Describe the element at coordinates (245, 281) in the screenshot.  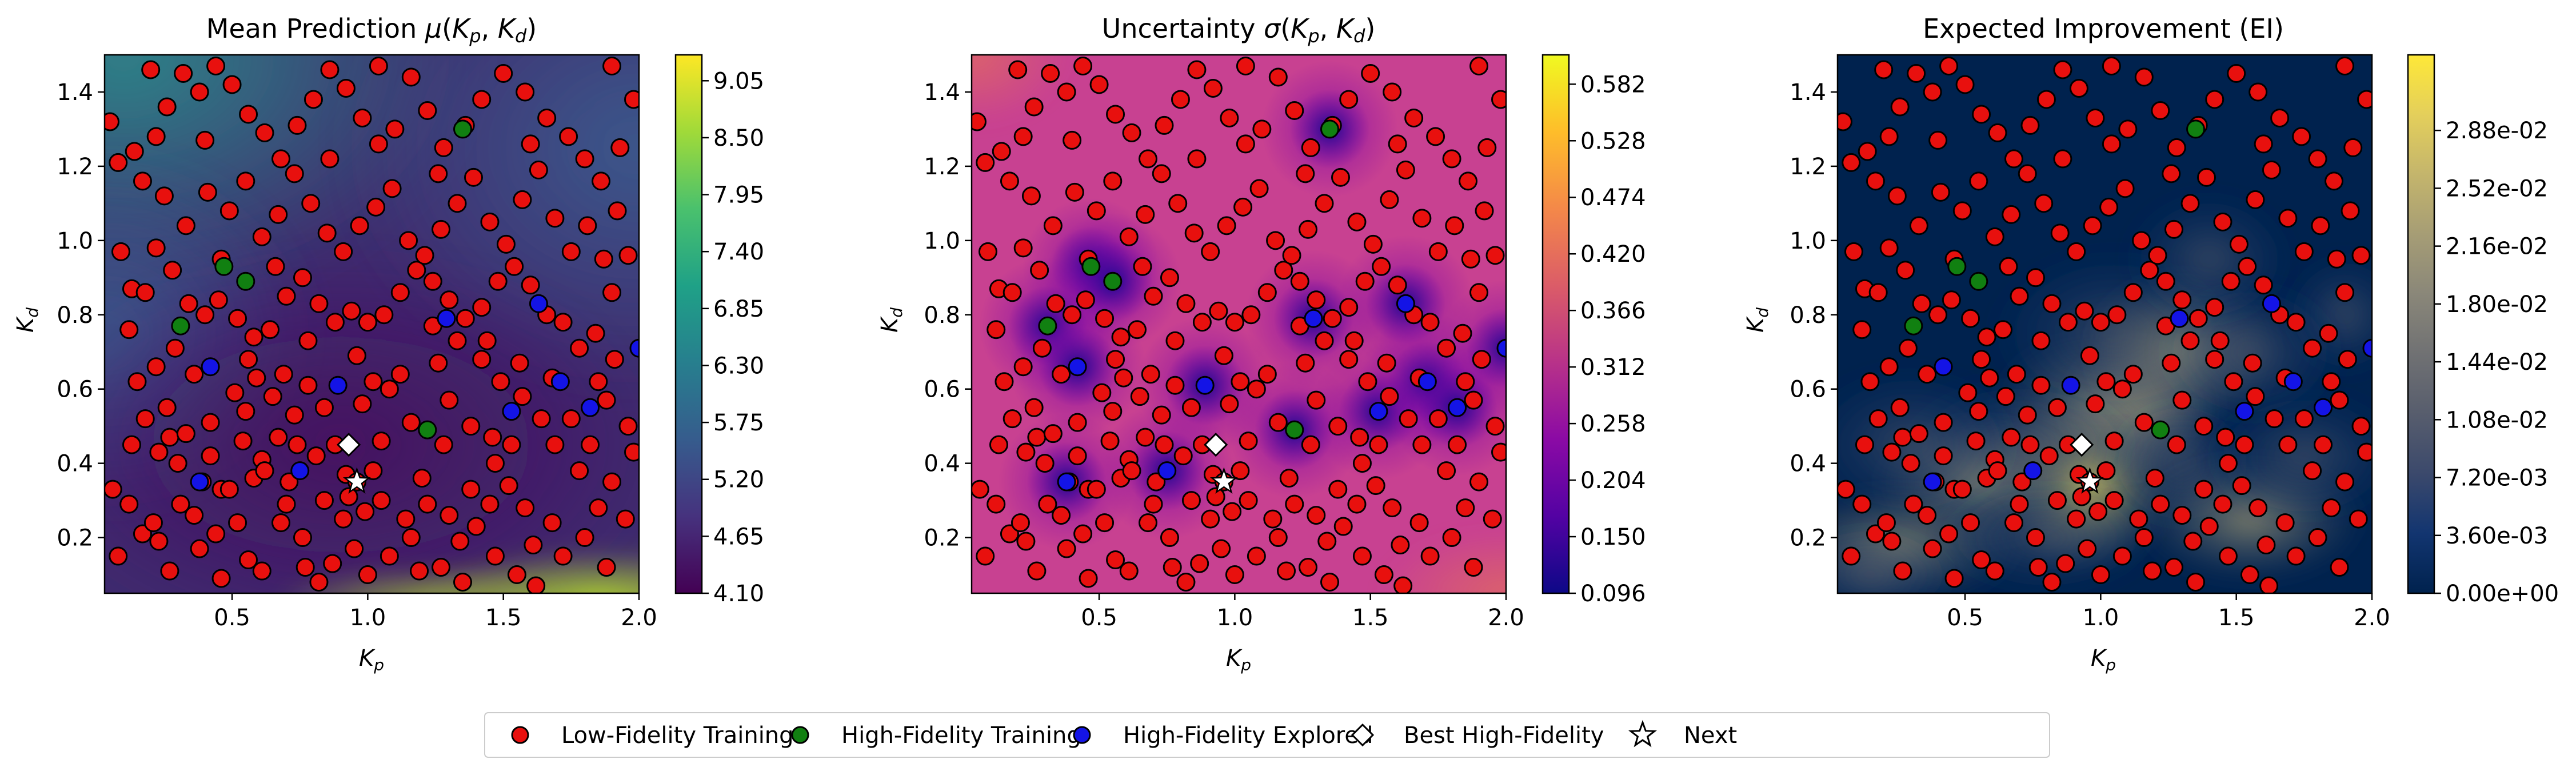
I see `high-fidelity-training-point` at that location.